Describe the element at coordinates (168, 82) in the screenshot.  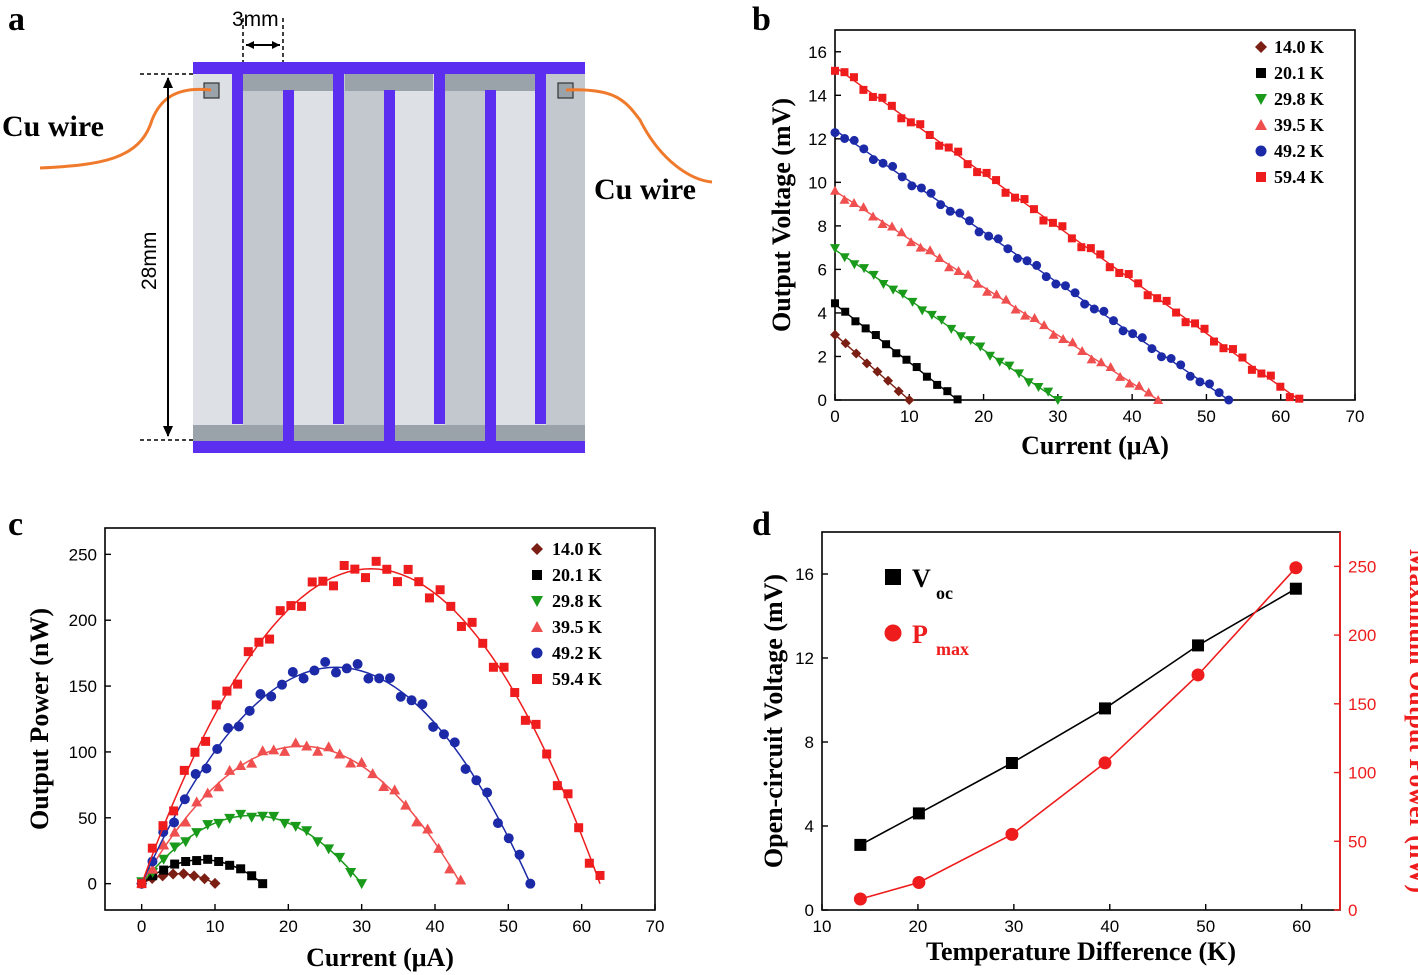
I see `arrowhead-icon` at that location.